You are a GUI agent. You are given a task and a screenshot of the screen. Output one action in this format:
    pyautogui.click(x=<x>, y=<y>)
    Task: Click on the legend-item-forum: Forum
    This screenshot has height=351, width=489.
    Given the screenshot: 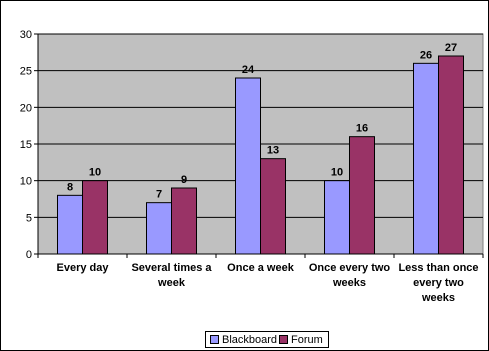 What is the action you would take?
    pyautogui.click(x=301, y=340)
    